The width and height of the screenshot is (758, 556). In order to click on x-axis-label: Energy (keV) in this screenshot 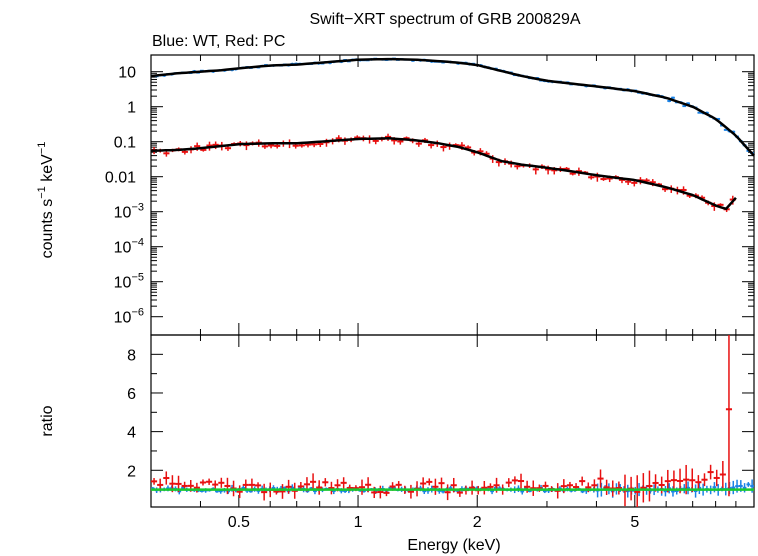, I will do `click(453, 545)`.